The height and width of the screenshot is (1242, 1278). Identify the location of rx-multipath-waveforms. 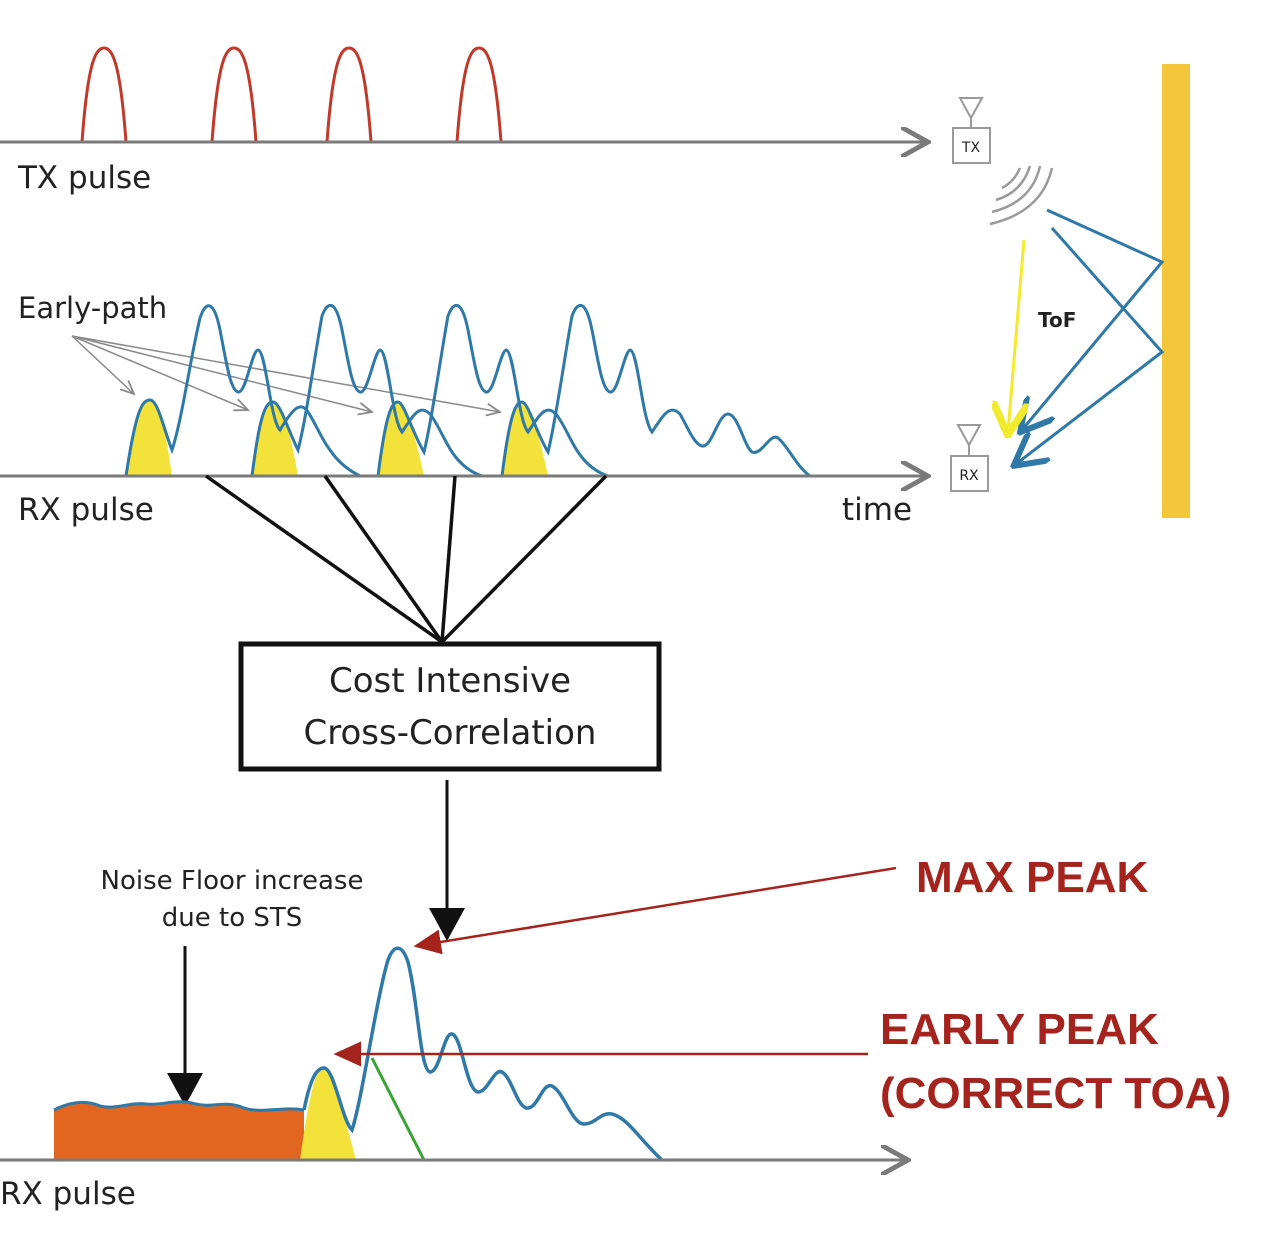
(467, 390).